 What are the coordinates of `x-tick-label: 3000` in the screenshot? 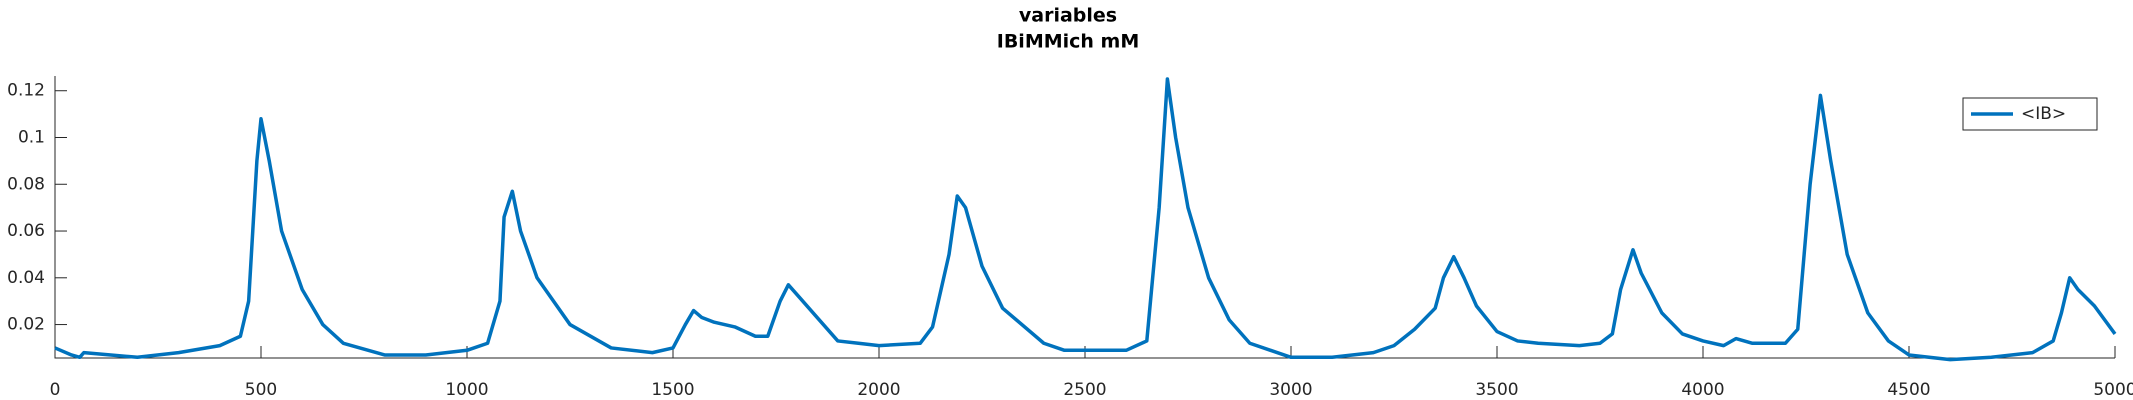 It's located at (1290, 390).